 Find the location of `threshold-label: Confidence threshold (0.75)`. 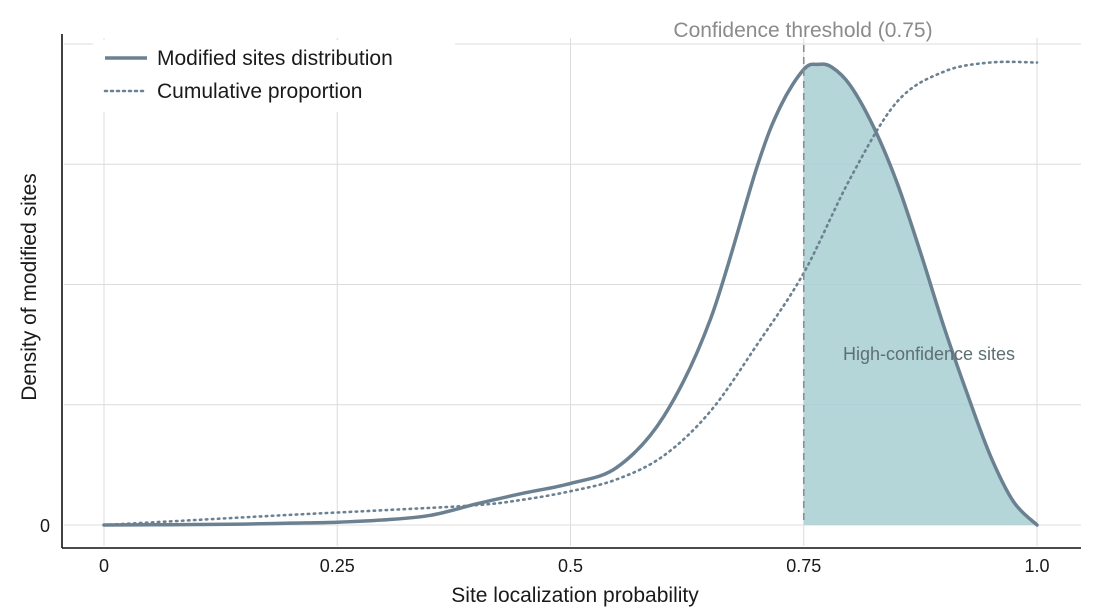

threshold-label: Confidence threshold (0.75) is located at coordinates (802, 30).